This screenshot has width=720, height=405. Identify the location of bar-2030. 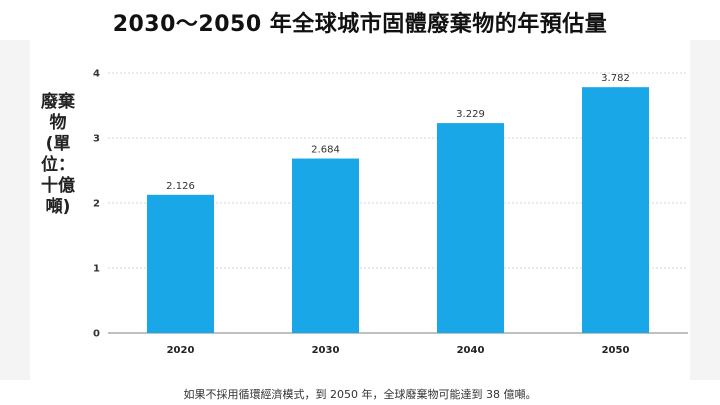
(325, 245).